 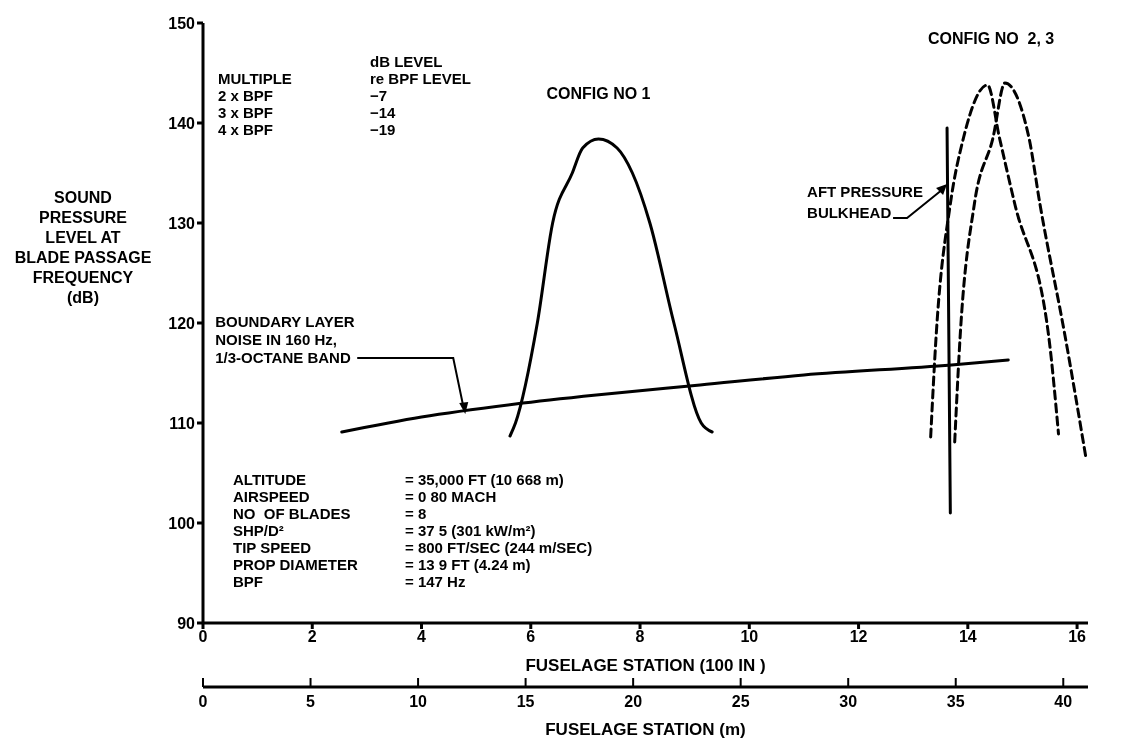 I want to click on x2-tick-label: 20, so click(x=633, y=701).